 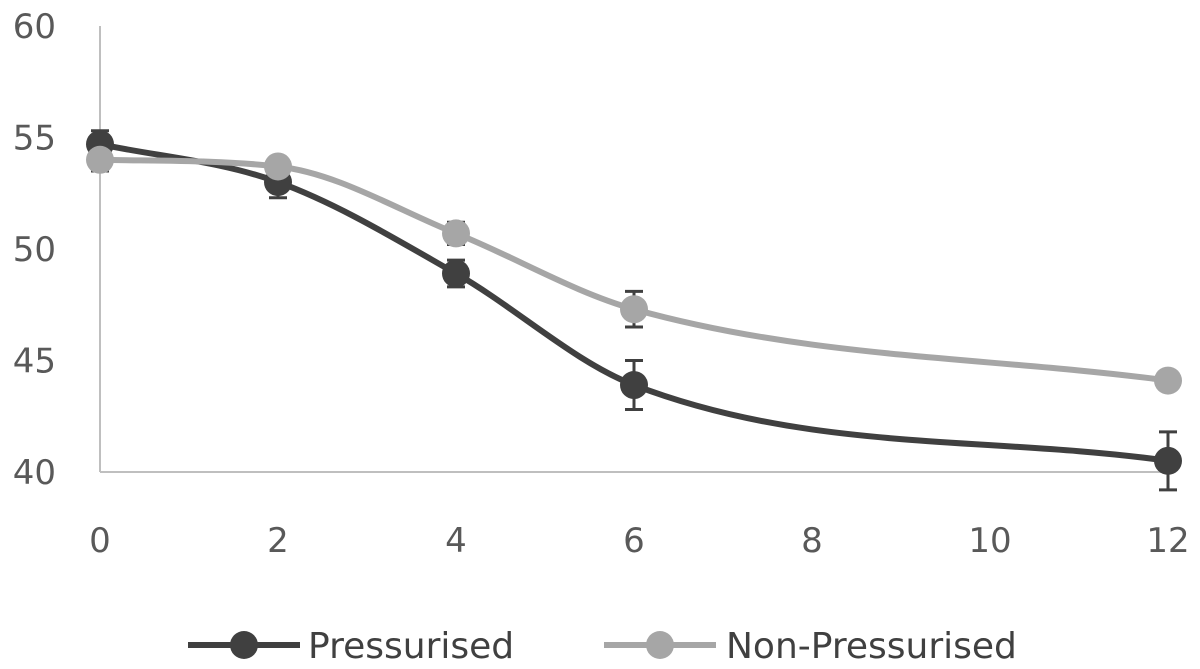 I want to click on x-tick-label: 12, so click(x=1167, y=541).